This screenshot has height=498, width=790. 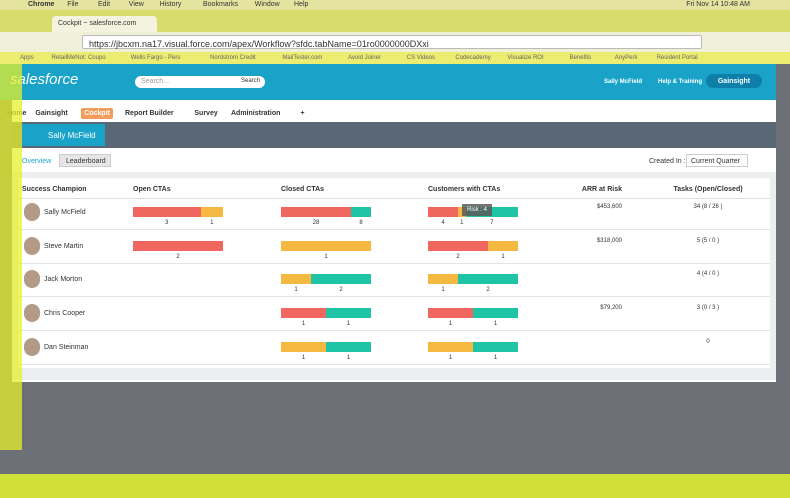 I want to click on nav-tab: Report Builder, so click(x=149, y=113).